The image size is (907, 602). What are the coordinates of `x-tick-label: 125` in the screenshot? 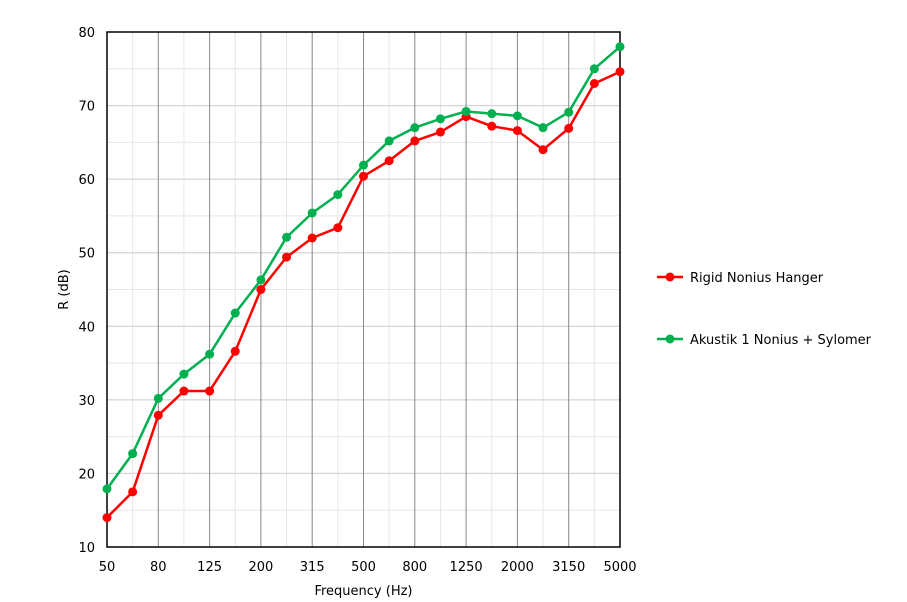 It's located at (209, 567).